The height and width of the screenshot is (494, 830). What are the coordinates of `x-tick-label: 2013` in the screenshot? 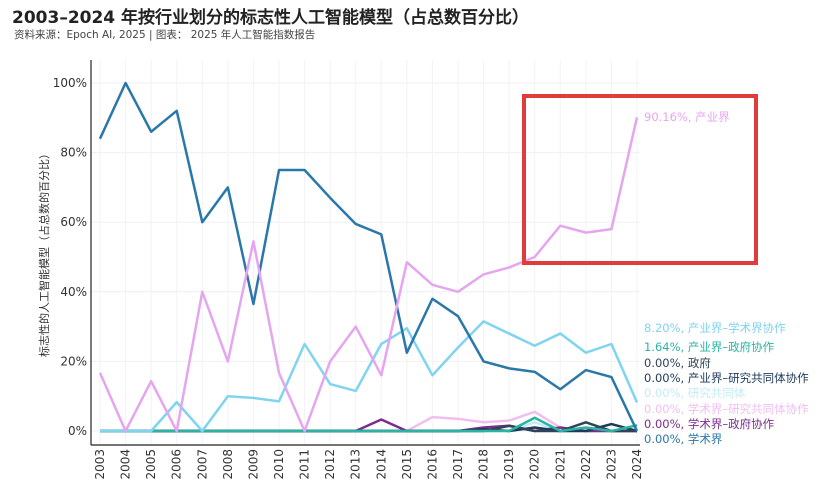 It's located at (356, 464).